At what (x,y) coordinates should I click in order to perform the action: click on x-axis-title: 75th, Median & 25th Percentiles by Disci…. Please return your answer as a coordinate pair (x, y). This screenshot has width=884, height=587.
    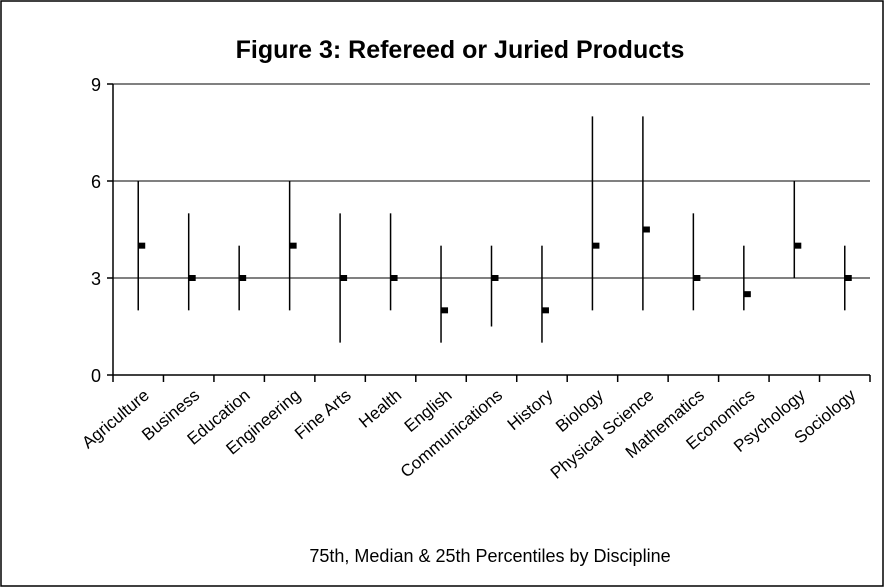
    Looking at the image, I should click on (489, 556).